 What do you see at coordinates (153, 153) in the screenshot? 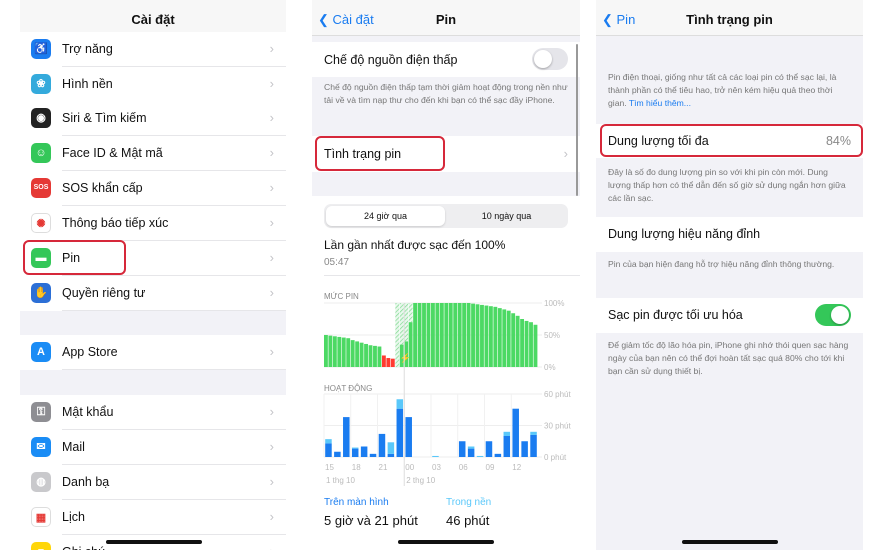
I see `settings-row: ☺ Face ID & Mật mã ›` at bounding box center [153, 153].